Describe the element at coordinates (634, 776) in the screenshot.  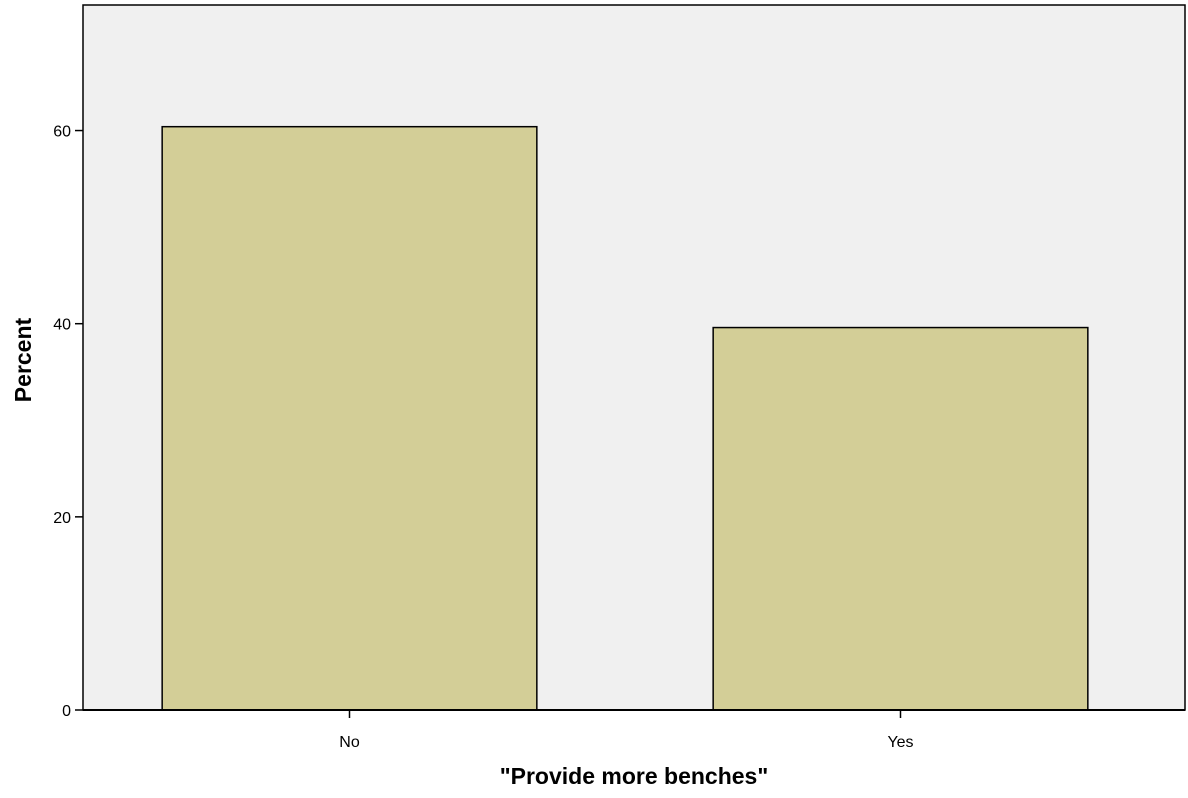
I see `x-axis-title: "Provide more benches"` at that location.